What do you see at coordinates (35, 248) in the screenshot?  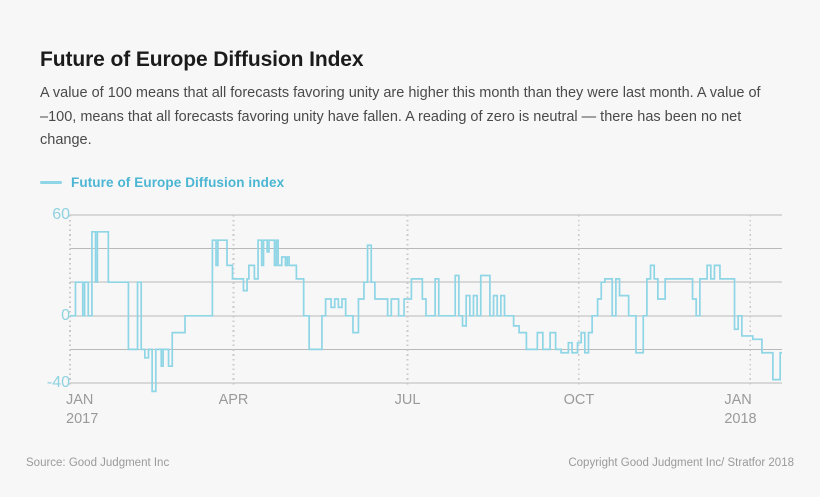 I see `y-axis-tick-labels: 60 0 -40` at bounding box center [35, 248].